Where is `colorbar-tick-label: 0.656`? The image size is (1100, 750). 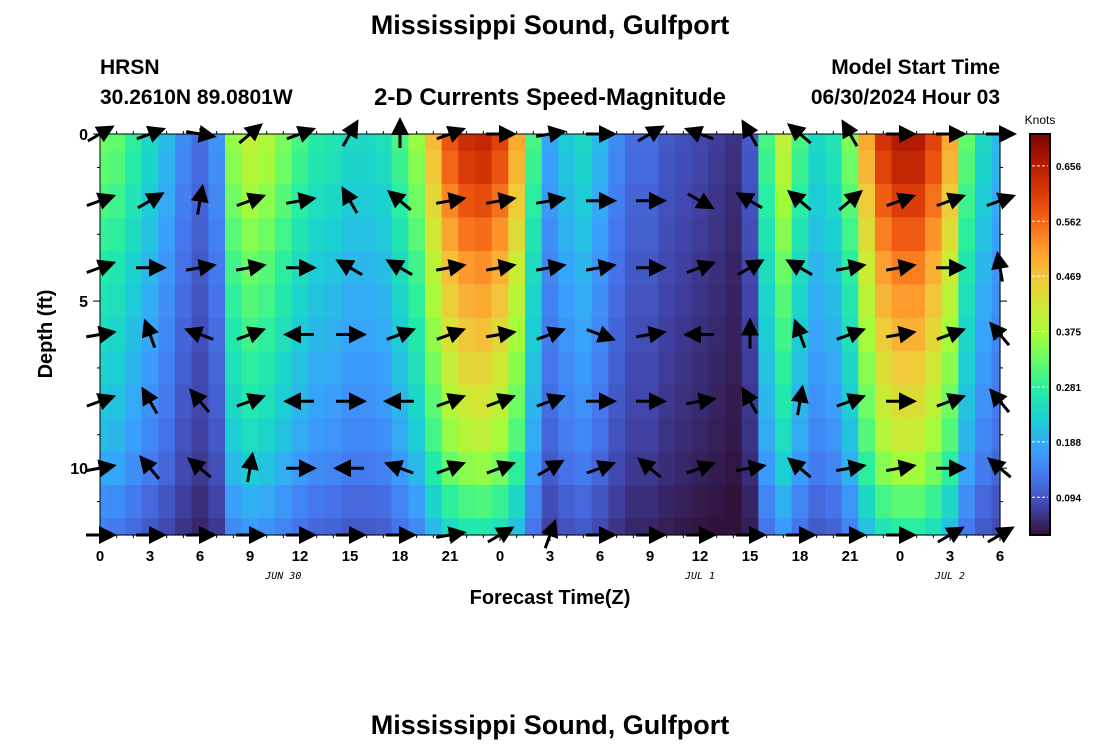 colorbar-tick-label: 0.656 is located at coordinates (1068, 167).